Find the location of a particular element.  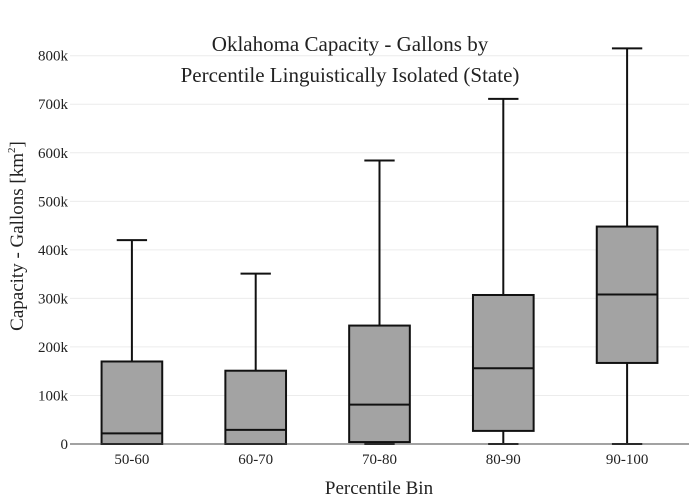

y-axis-title-text: Capacity - Gallons [km is located at coordinates (17, 242).